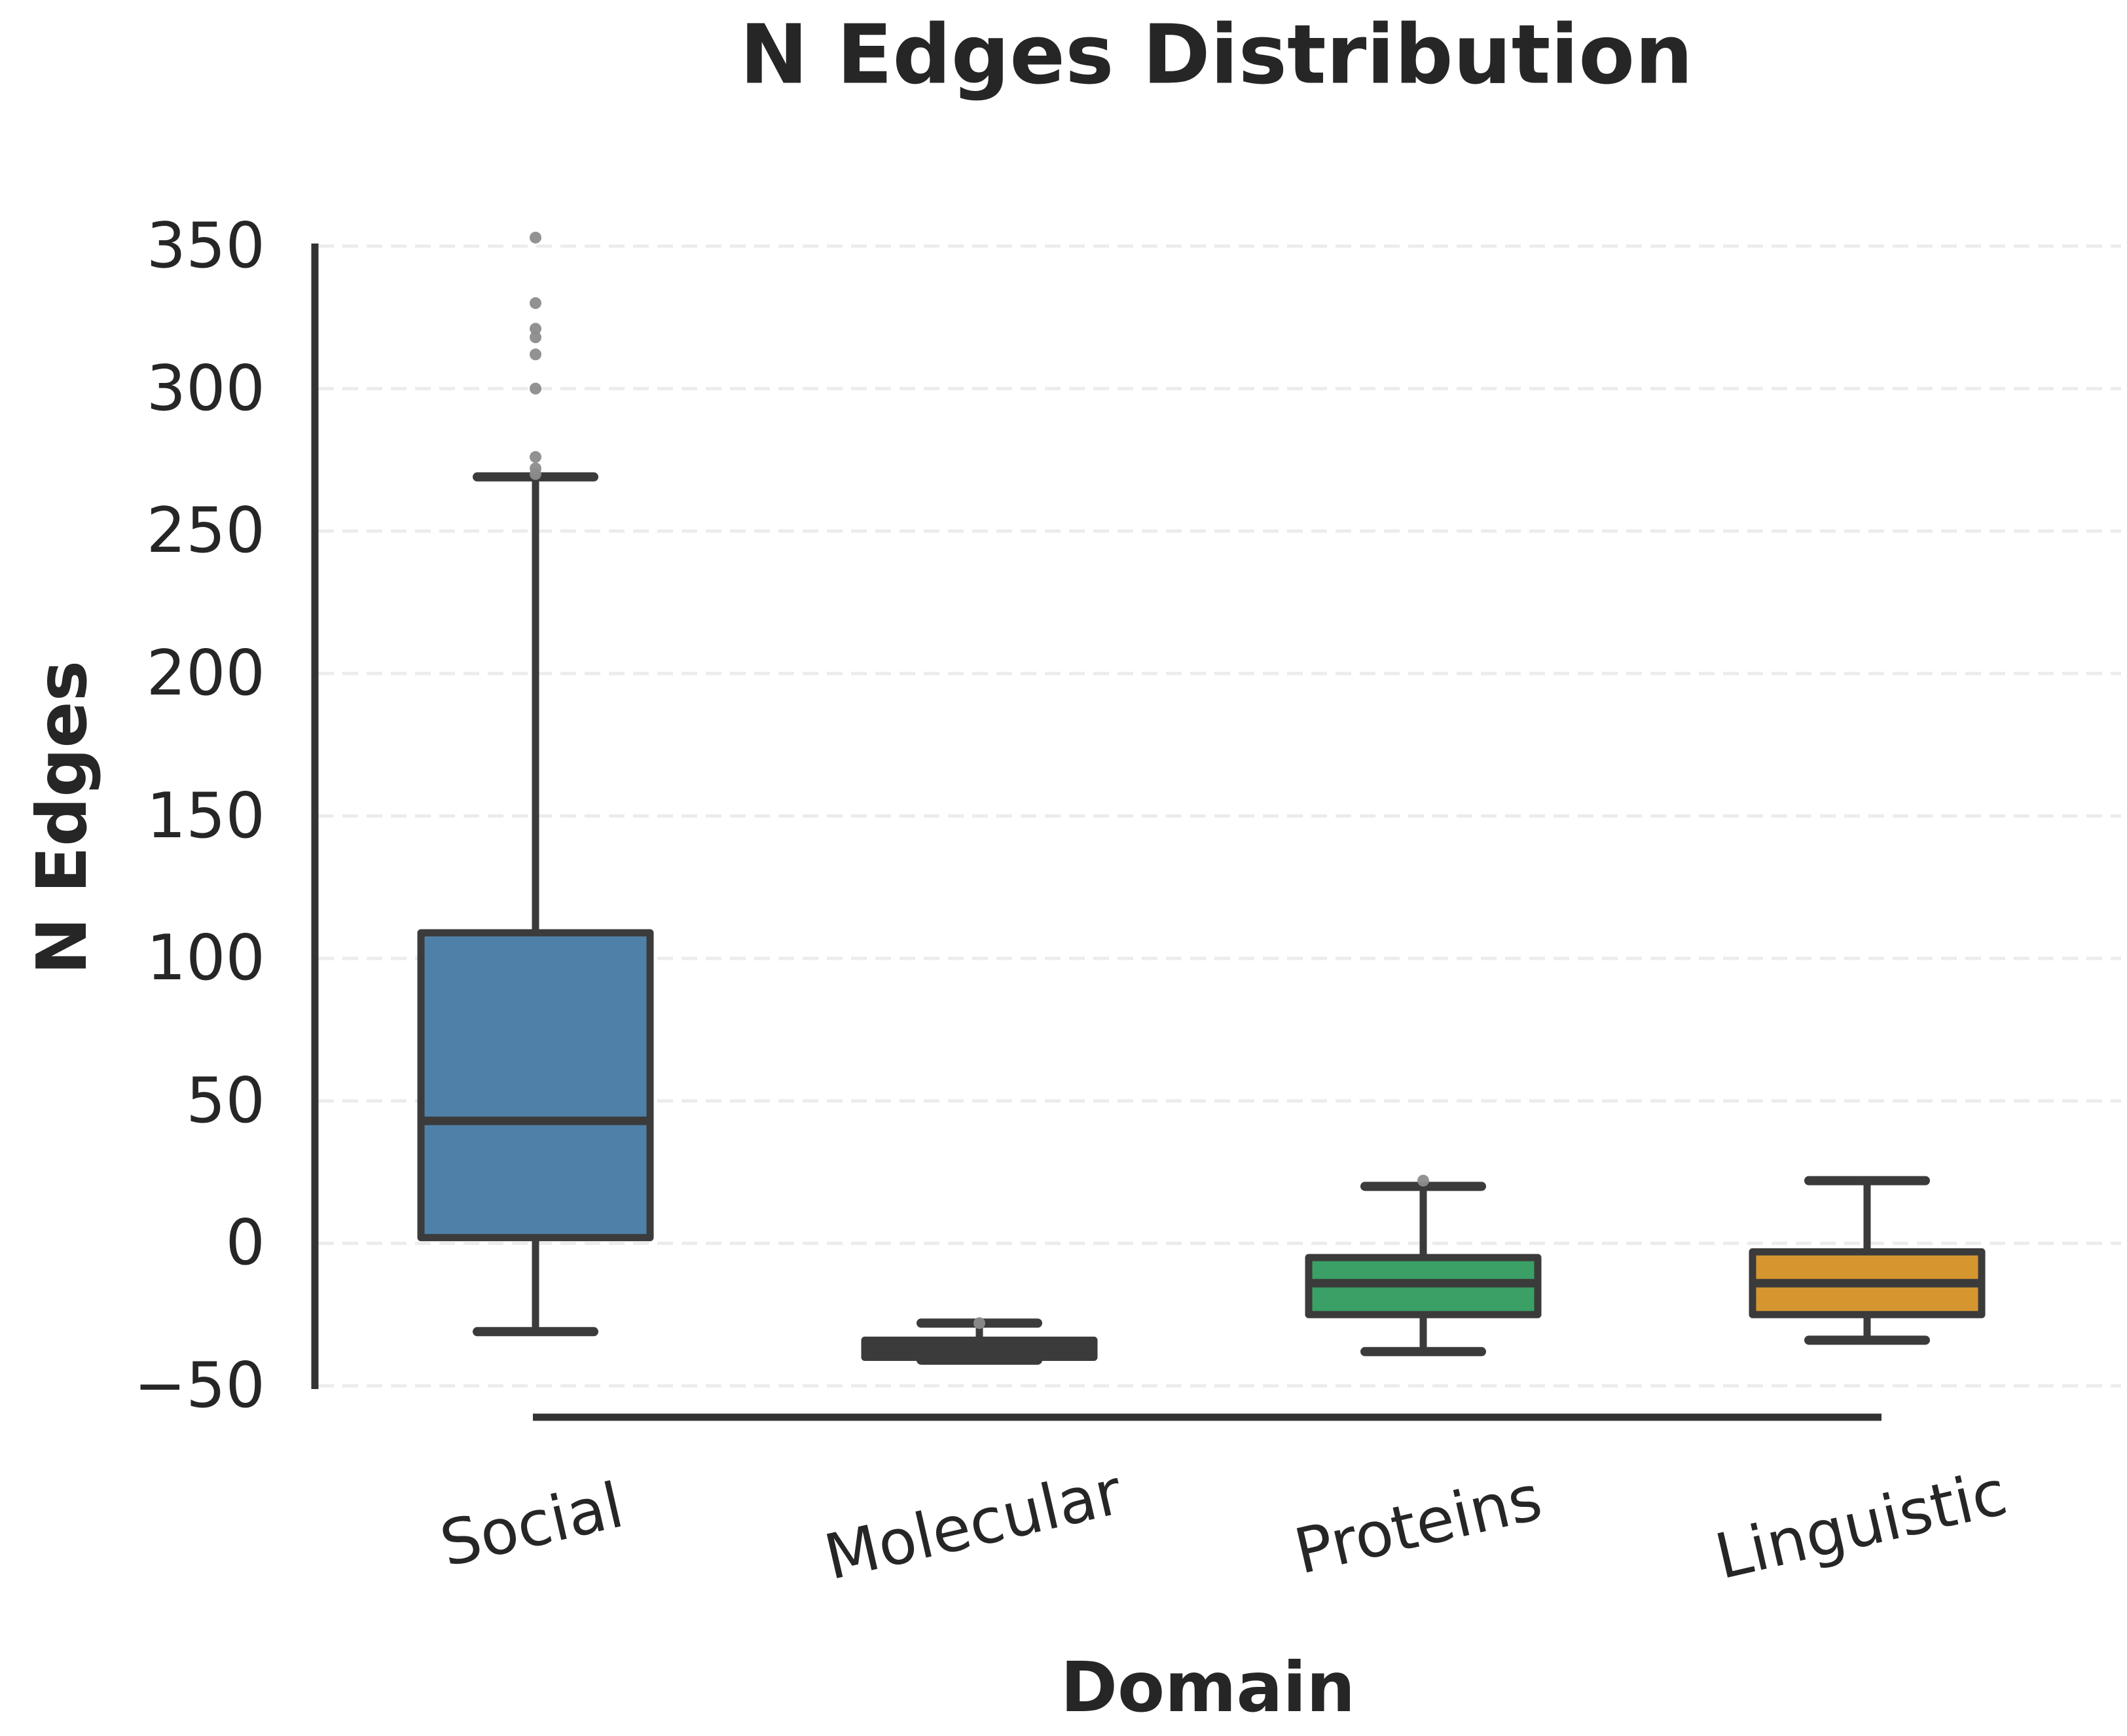 The image size is (2127, 1736). I want to click on y-tick-label: 300, so click(205, 388).